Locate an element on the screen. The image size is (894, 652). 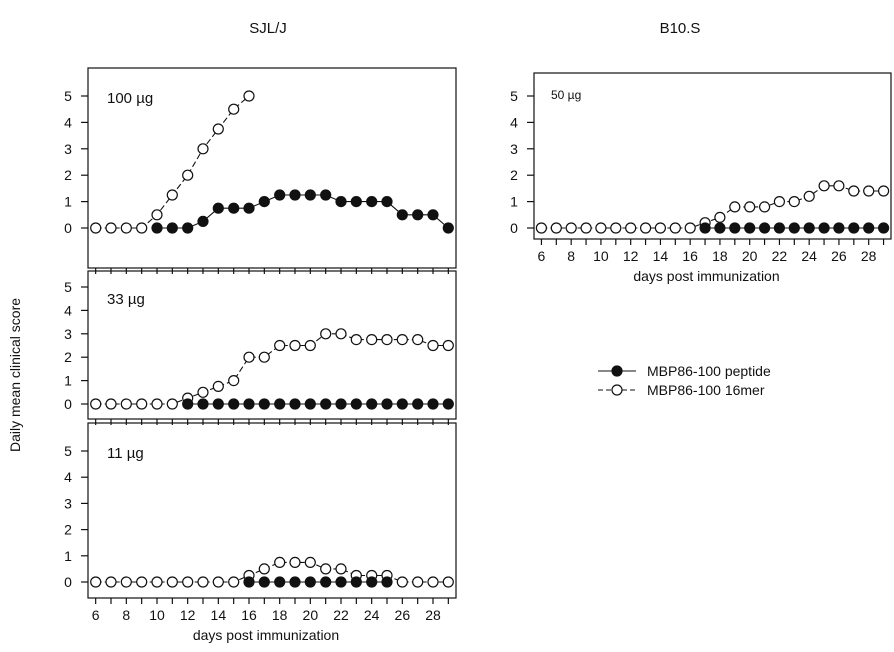
y-tick-label: 2 is located at coordinates (514, 175).